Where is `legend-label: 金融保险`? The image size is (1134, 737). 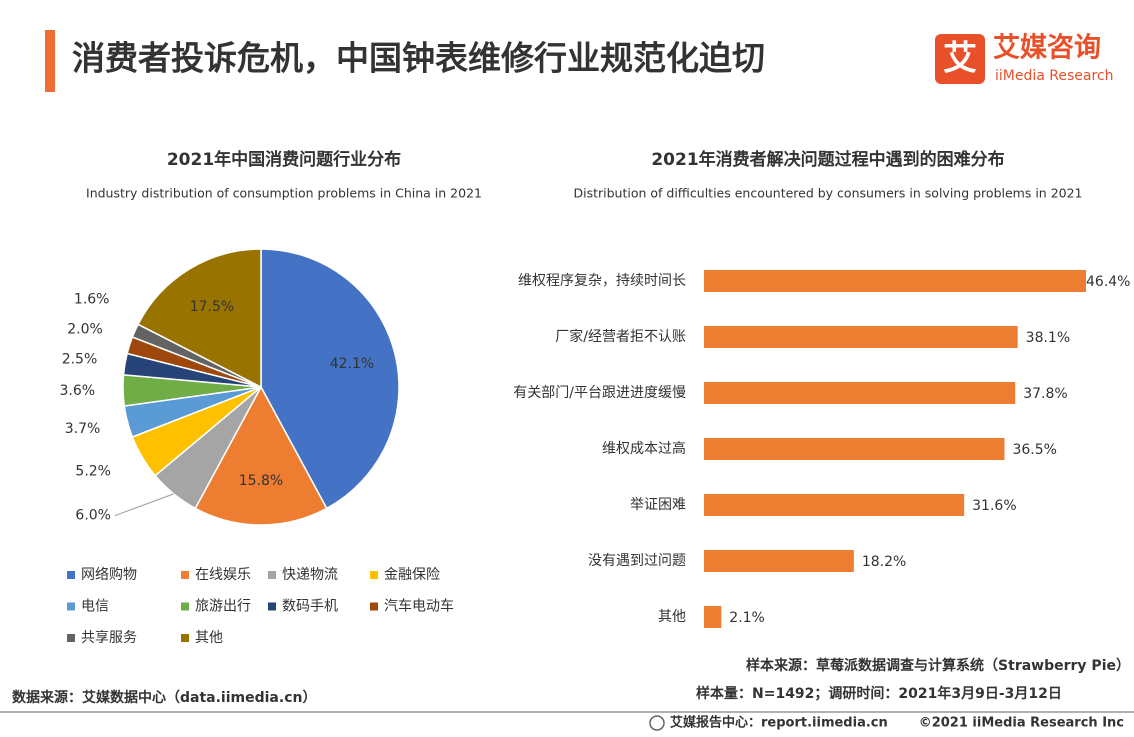 legend-label: 金融保险 is located at coordinates (412, 575).